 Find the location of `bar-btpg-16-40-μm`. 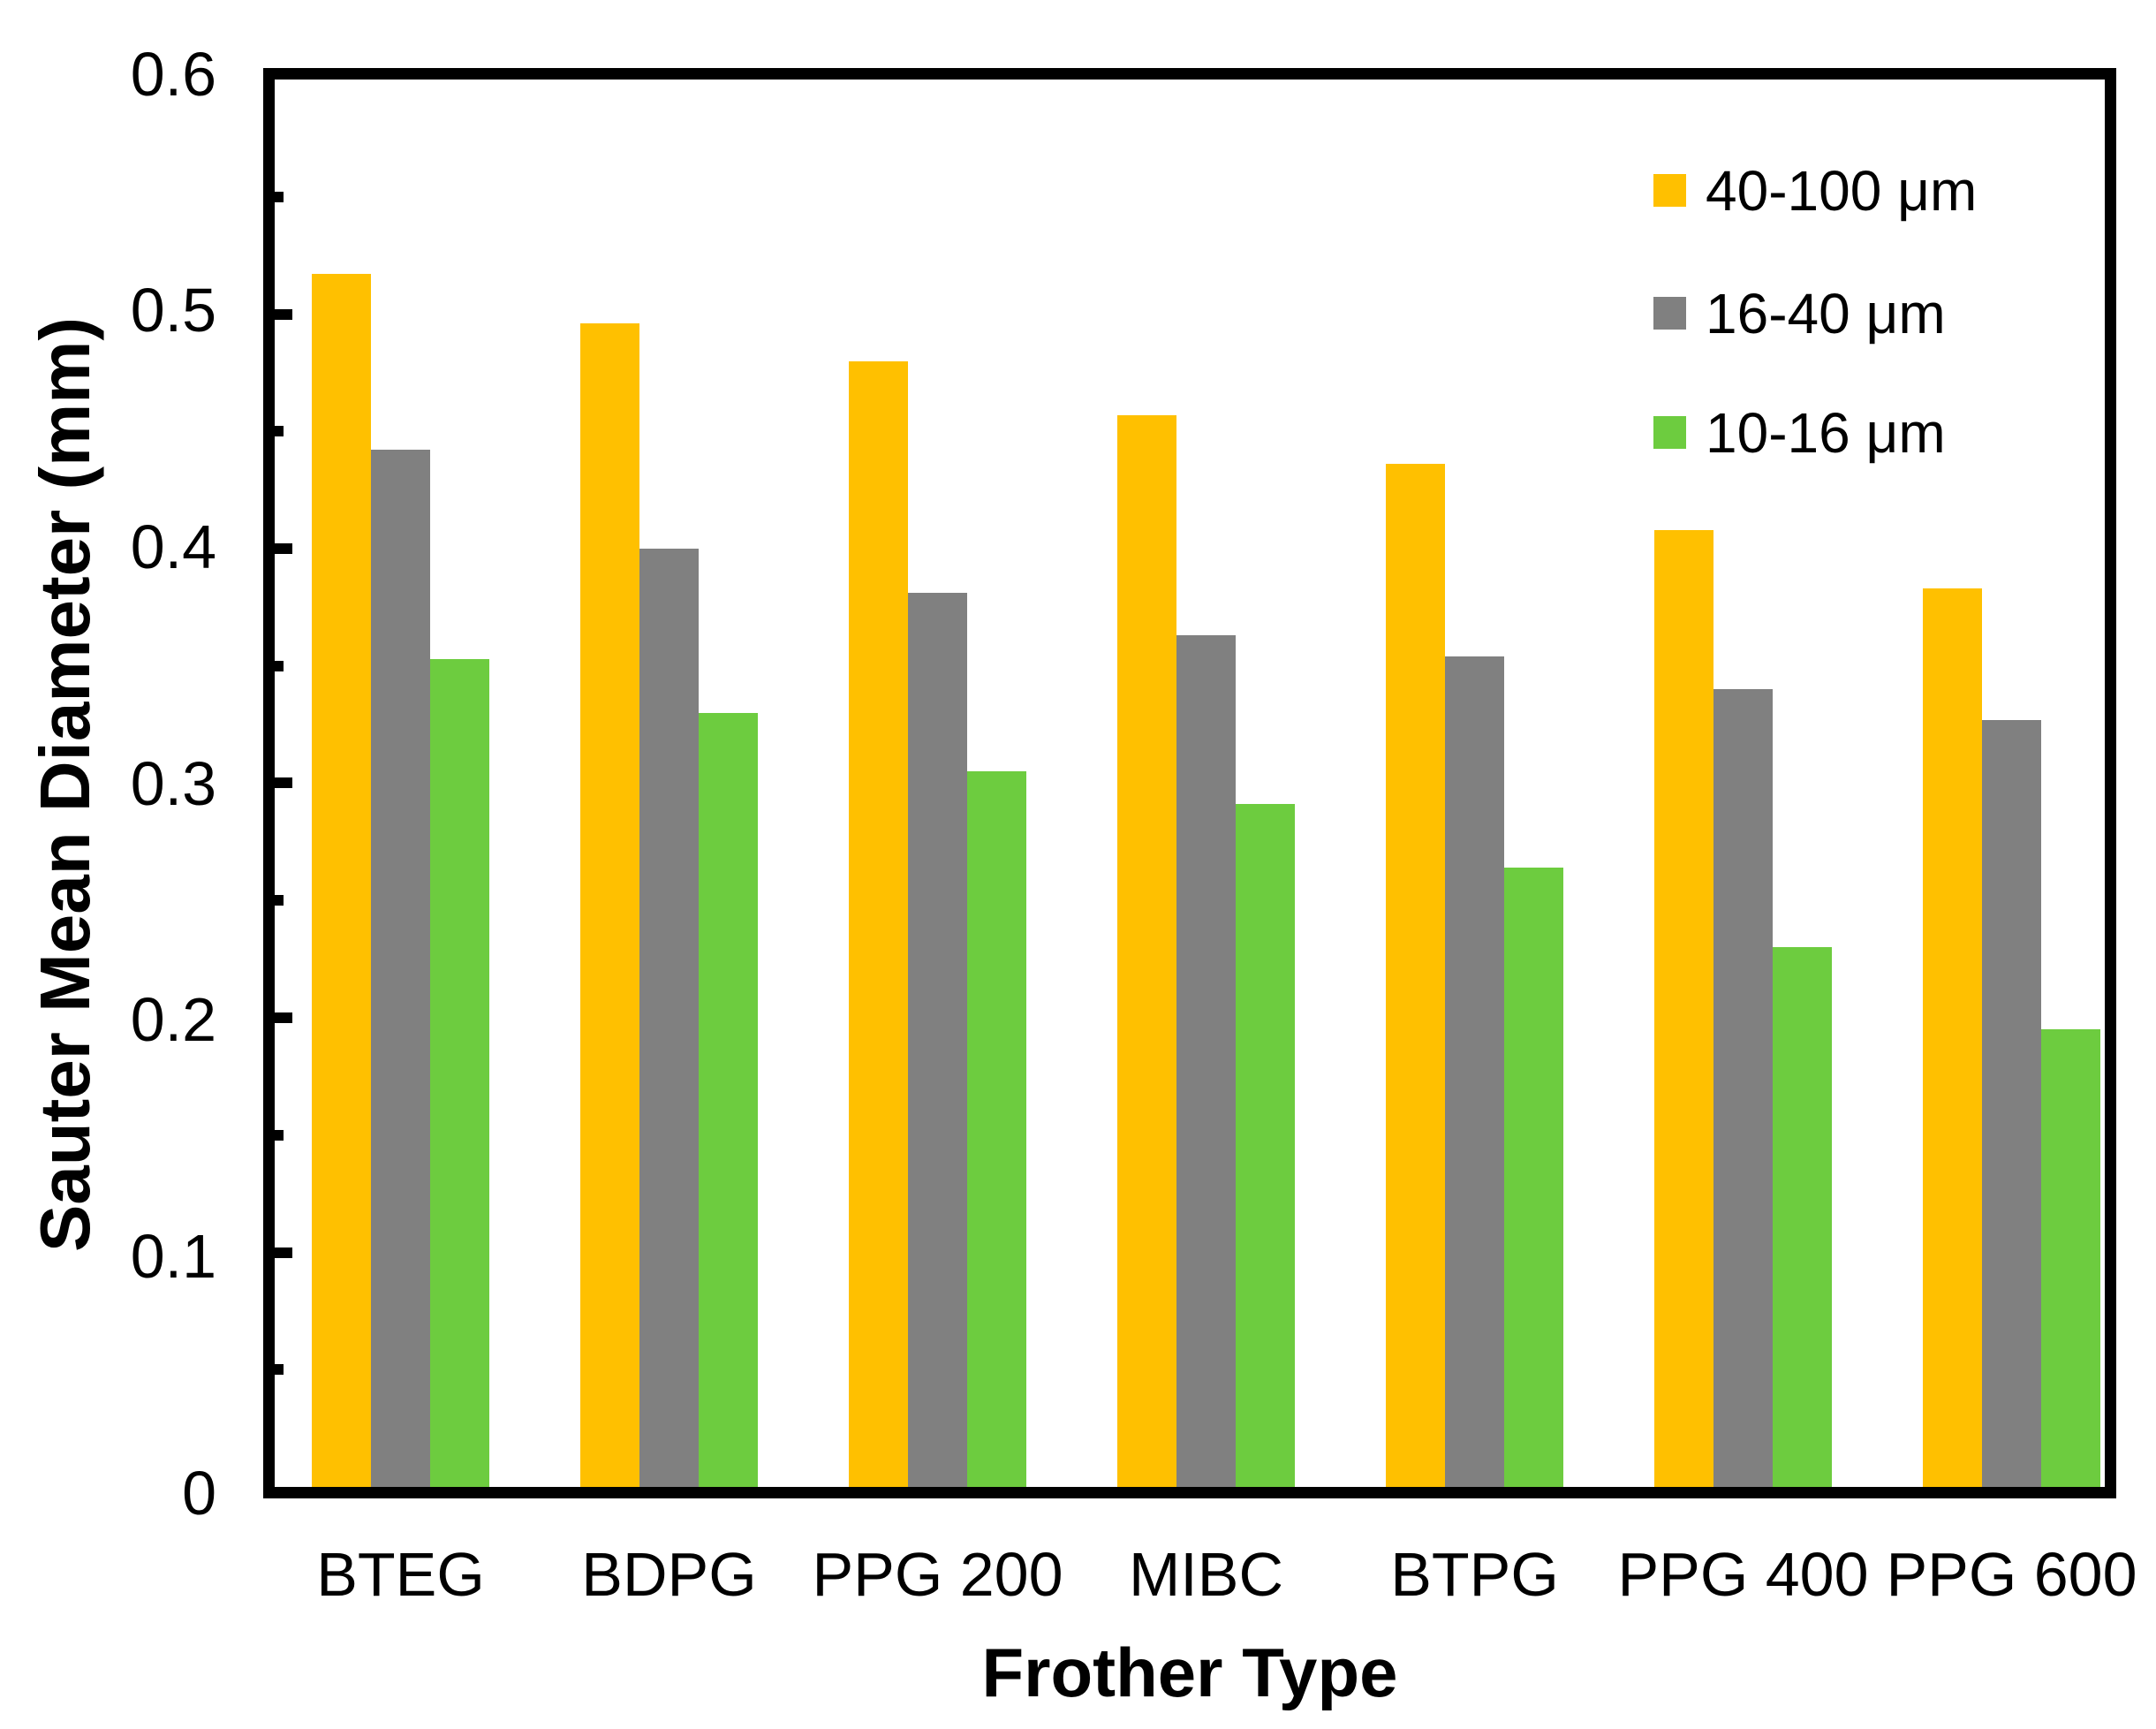

bar-btpg-16-40-μm is located at coordinates (1474, 1071).